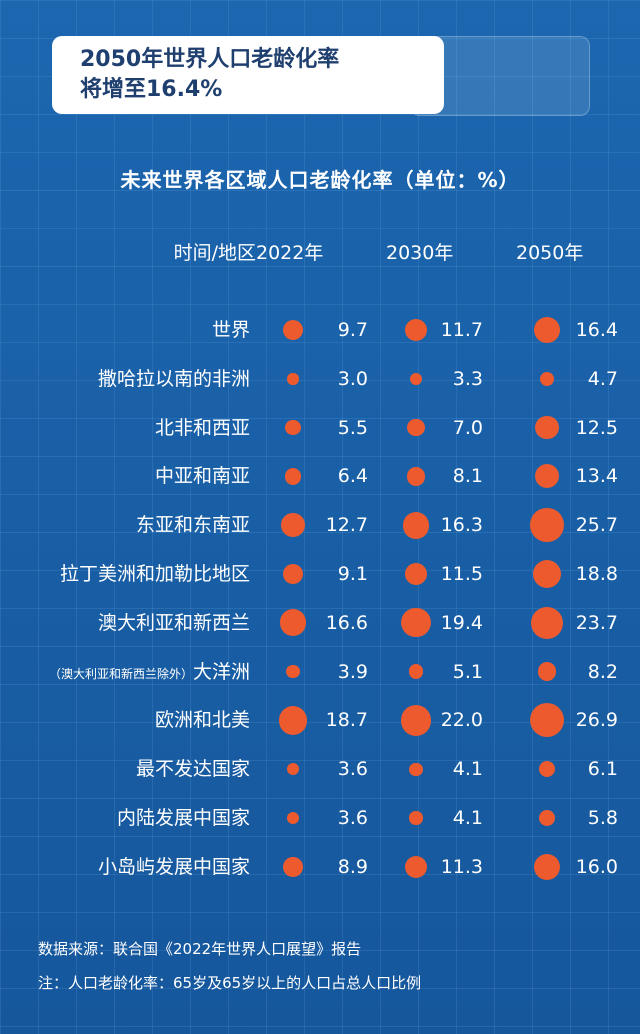 The height and width of the screenshot is (1034, 640). Describe the element at coordinates (596, 525) in the screenshot. I see `value-label-2050: 25.7` at that location.